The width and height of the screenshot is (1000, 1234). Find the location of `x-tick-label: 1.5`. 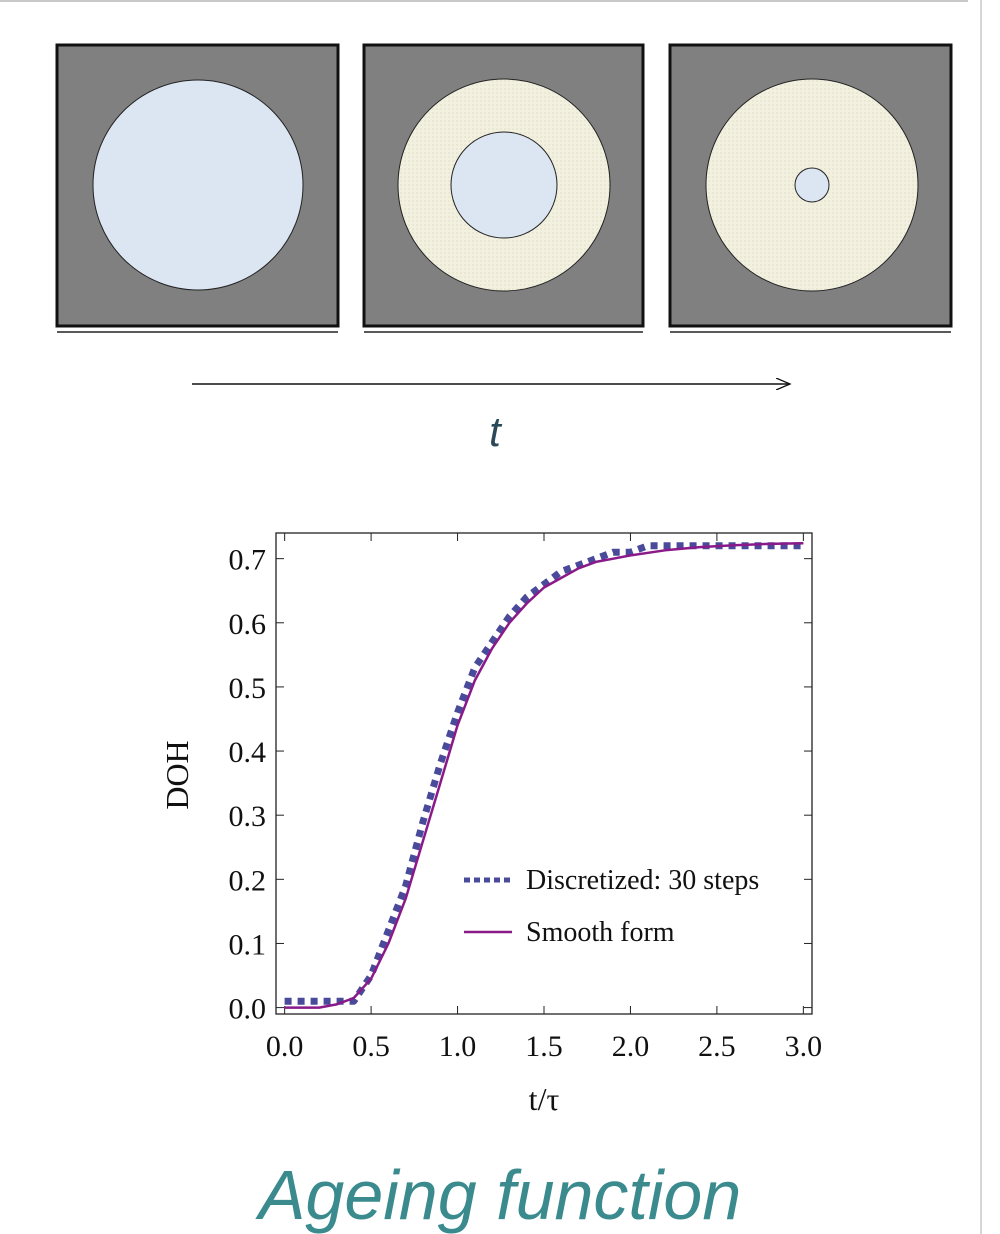

x-tick-label: 1.5 is located at coordinates (544, 1046).